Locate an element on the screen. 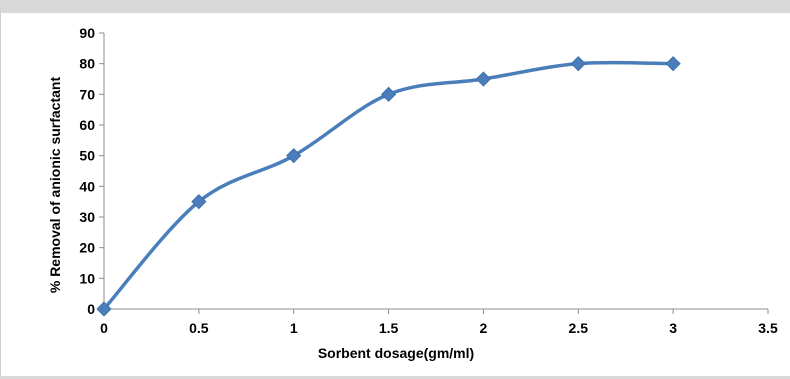 The height and width of the screenshot is (379, 790). y-tick-label: 10 is located at coordinates (87, 278).